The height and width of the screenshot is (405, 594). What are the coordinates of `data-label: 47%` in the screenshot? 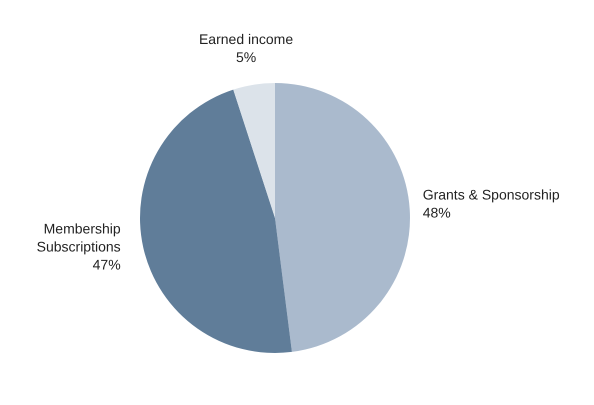 It's located at (106, 264).